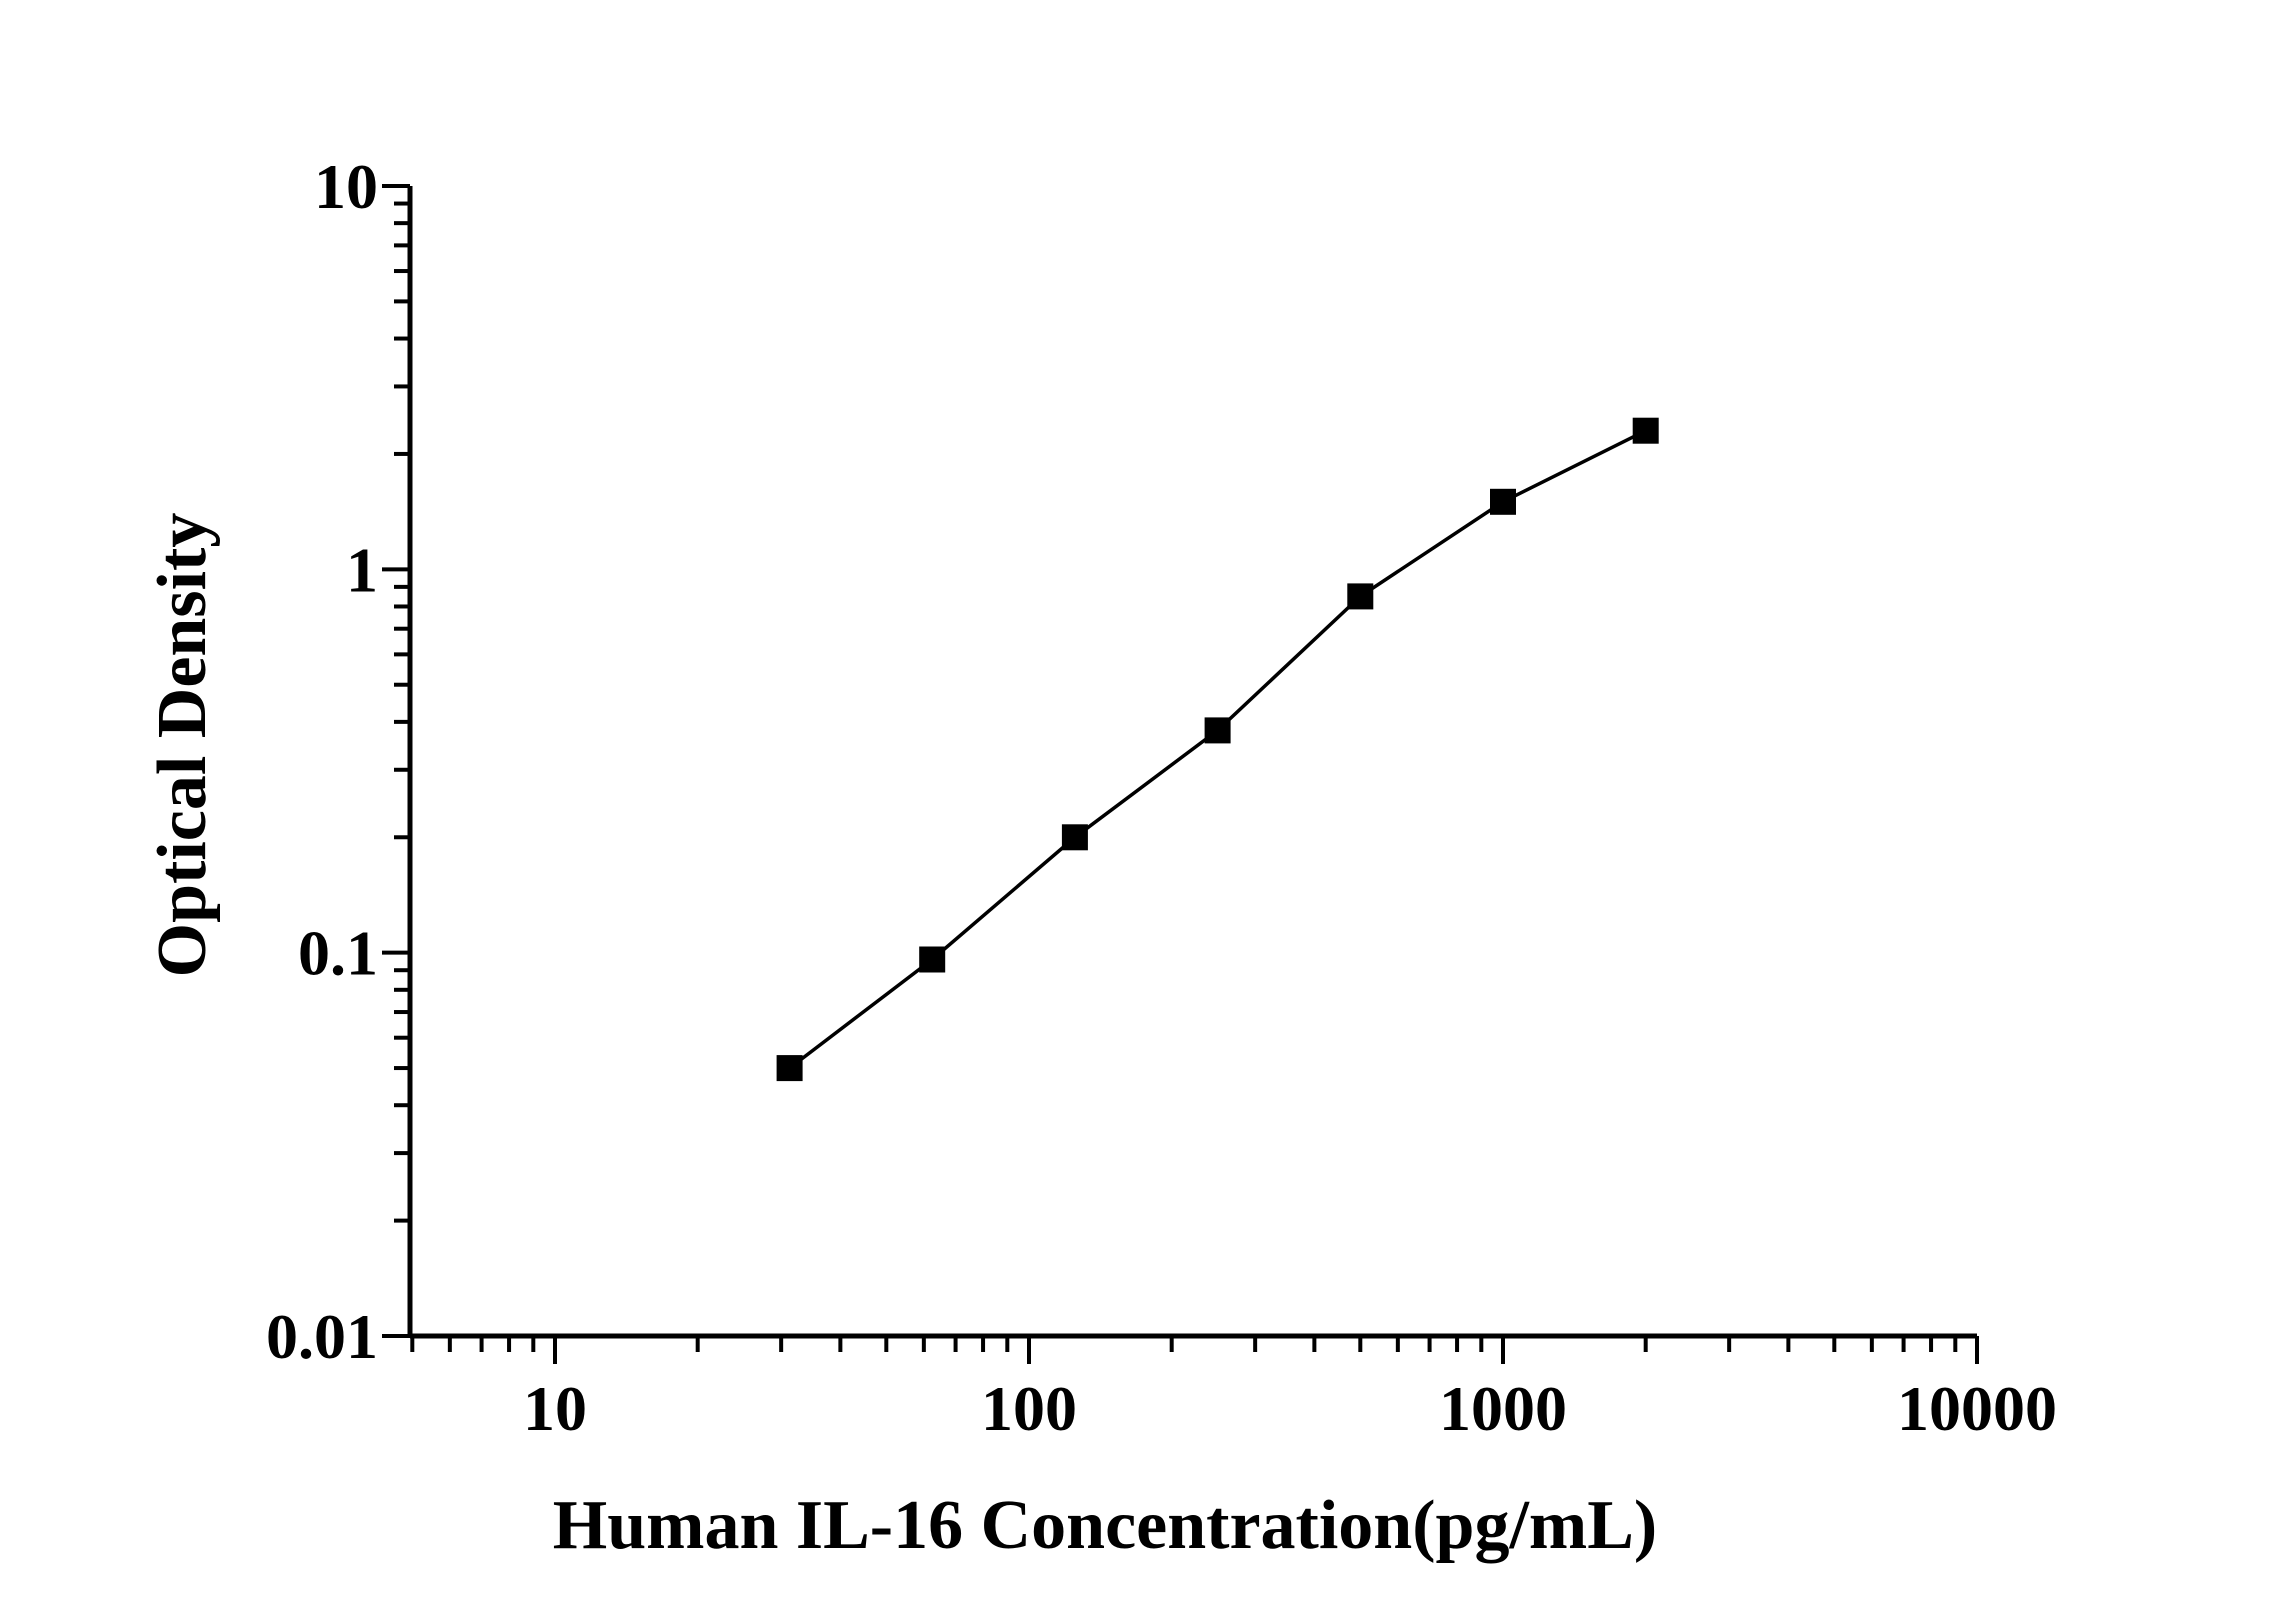 The image size is (2296, 1604). I want to click on y-tick-label: 10, so click(346, 186).